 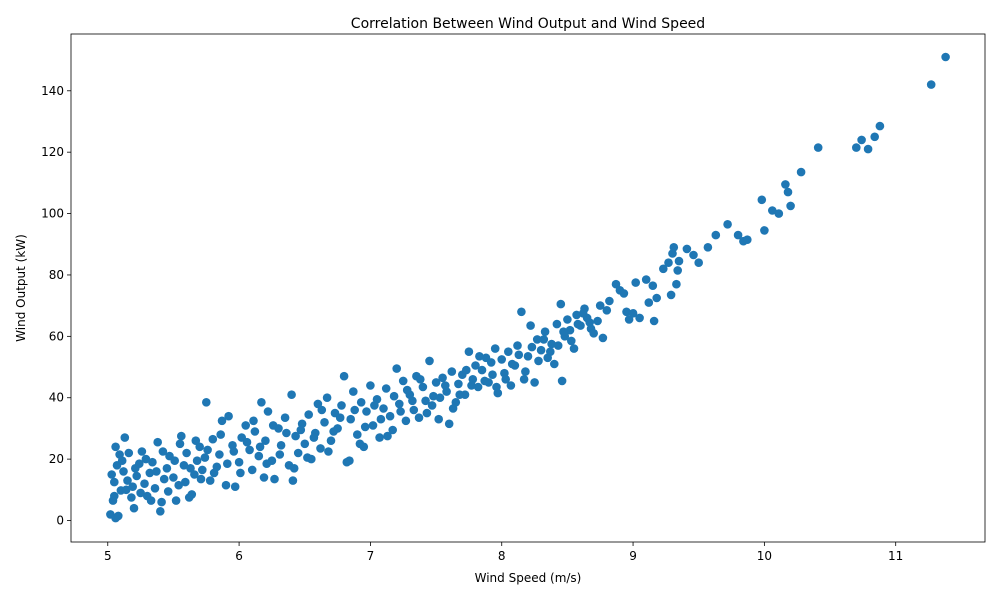 What do you see at coordinates (56, 459) in the screenshot?
I see `y-tick-label: 20` at bounding box center [56, 459].